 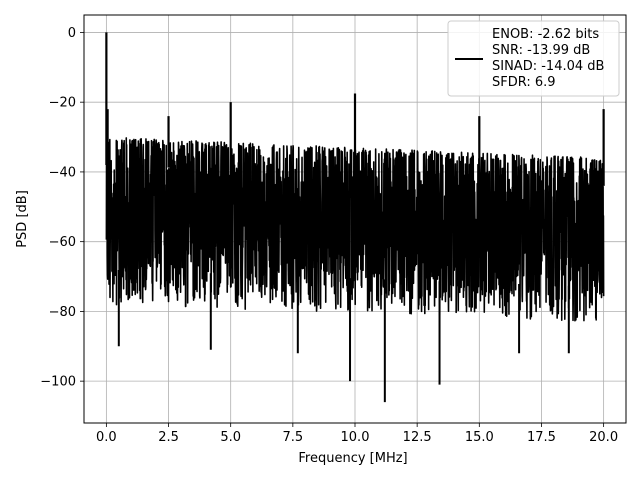 What do you see at coordinates (603, 437) in the screenshot?
I see `x-tick-label: 20.0` at bounding box center [603, 437].